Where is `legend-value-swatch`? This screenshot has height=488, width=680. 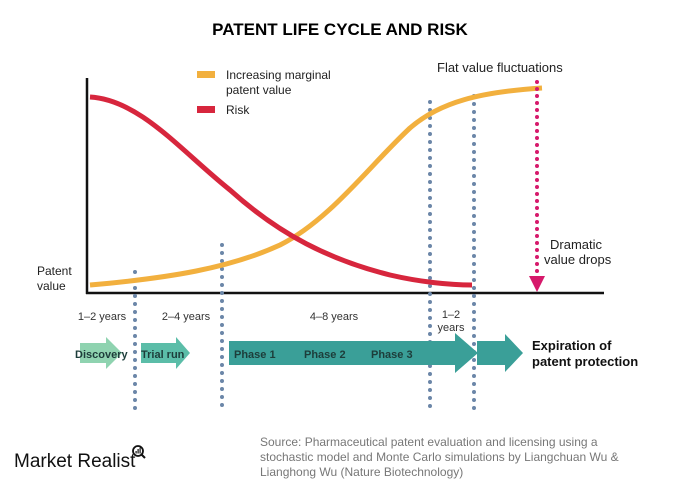 legend-value-swatch is located at coordinates (206, 74).